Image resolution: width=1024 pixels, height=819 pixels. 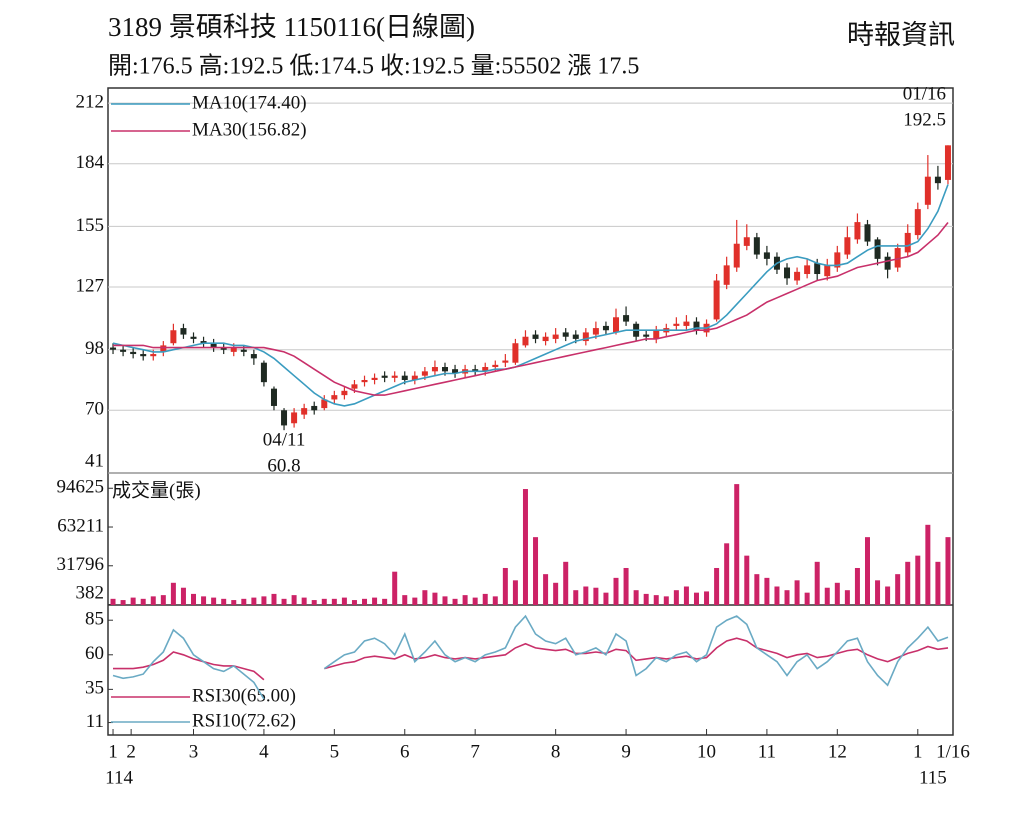 What do you see at coordinates (918, 751) in the screenshot?
I see `x-tick-label: 1` at bounding box center [918, 751].